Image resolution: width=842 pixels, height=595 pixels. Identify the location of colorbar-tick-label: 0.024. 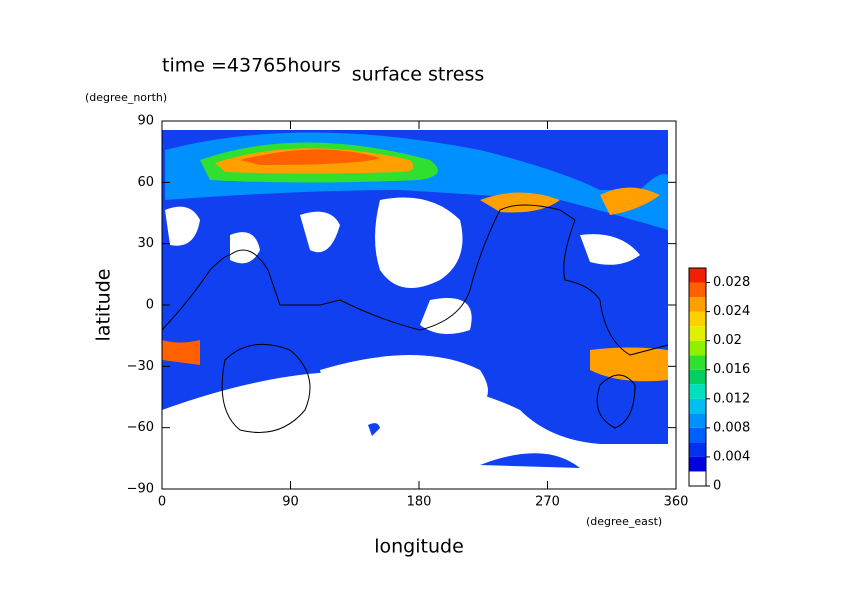
(731, 311).